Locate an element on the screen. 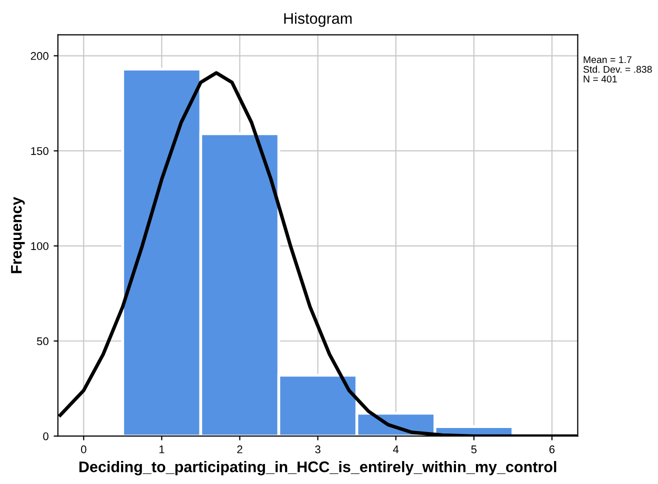 This screenshot has height=484, width=658. x-tick-label: 2 is located at coordinates (239, 449).